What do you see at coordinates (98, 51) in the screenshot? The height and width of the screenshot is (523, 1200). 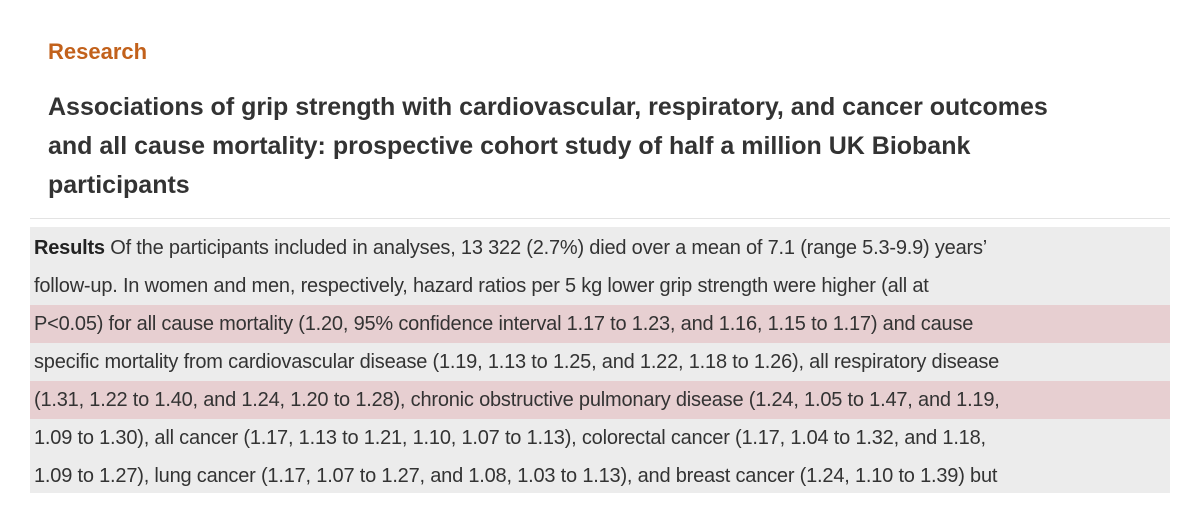 I see `section-label: Research` at bounding box center [98, 51].